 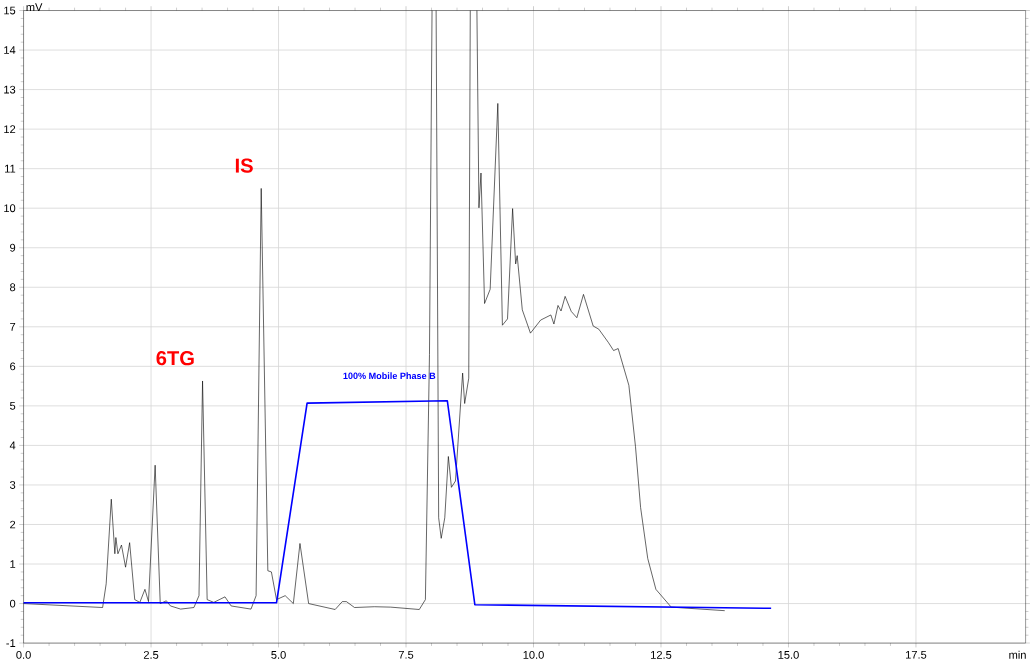 I want to click on y-tick-label: 7, so click(x=13, y=326).